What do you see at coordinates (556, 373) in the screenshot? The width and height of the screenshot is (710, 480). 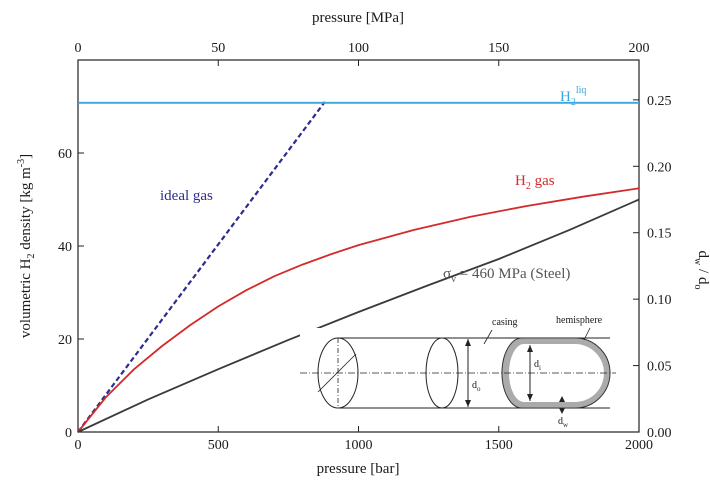 I see `hemisphere-wall` at bounding box center [556, 373].